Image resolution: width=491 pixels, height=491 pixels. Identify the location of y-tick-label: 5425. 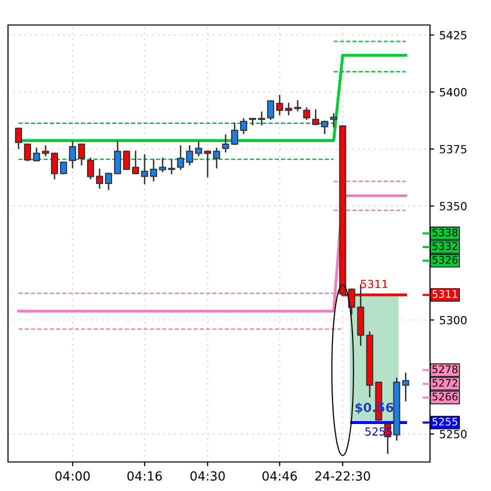
(453, 35).